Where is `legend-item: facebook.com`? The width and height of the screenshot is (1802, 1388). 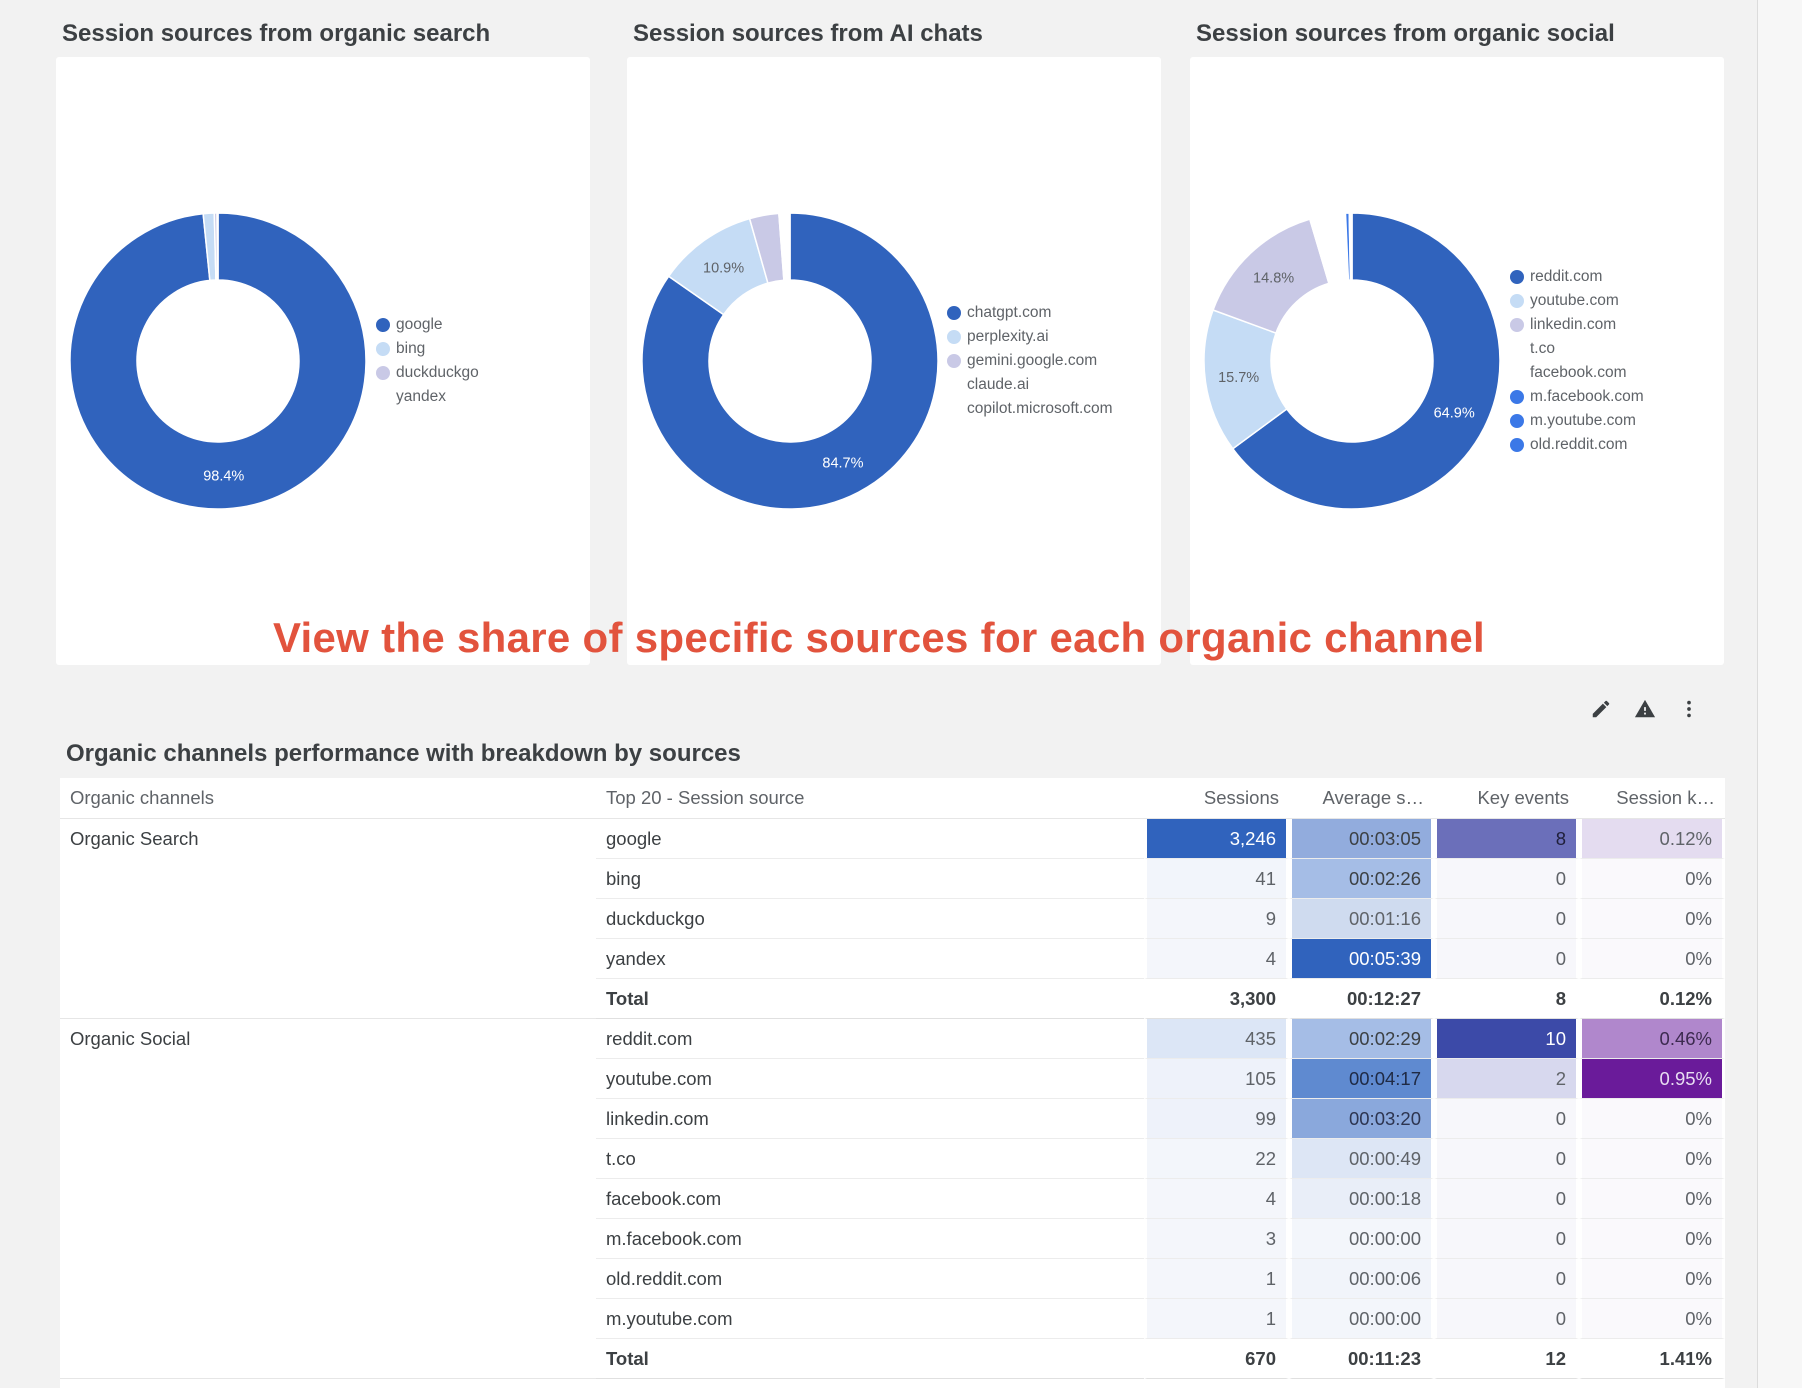 legend-item: facebook.com is located at coordinates (1577, 373).